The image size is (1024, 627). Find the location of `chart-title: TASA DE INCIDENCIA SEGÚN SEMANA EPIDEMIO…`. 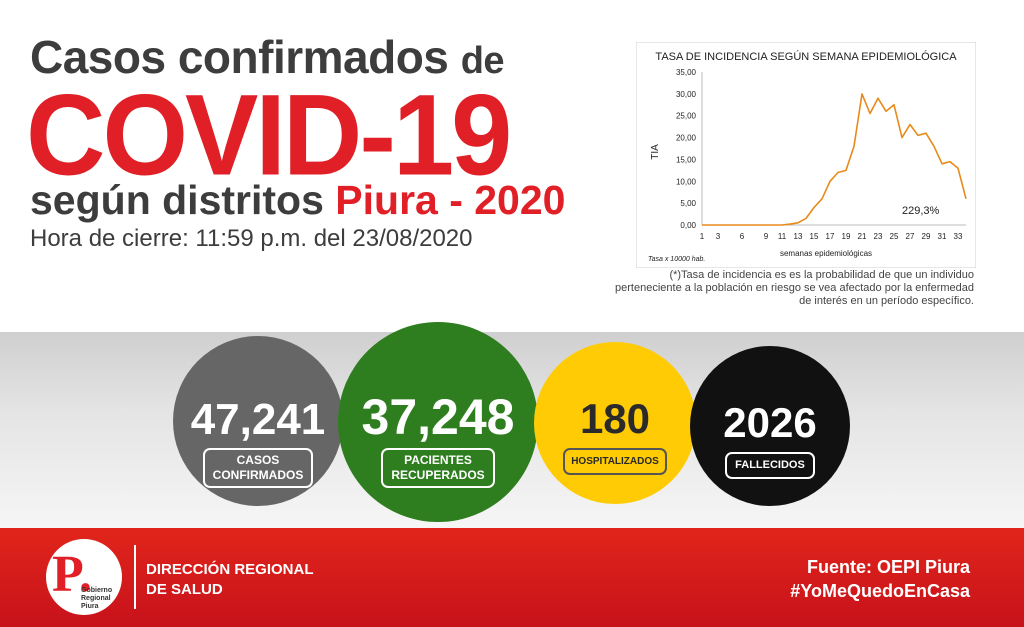

chart-title: TASA DE INCIDENCIA SEGÚN SEMANA EPIDEMIO… is located at coordinates (806, 56).